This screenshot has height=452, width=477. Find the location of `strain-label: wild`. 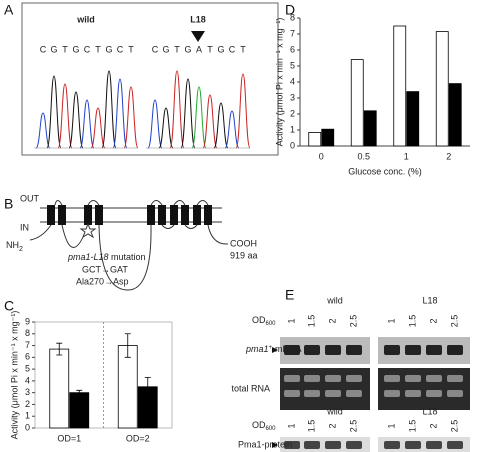

strain-label: wild is located at coordinates (334, 300).